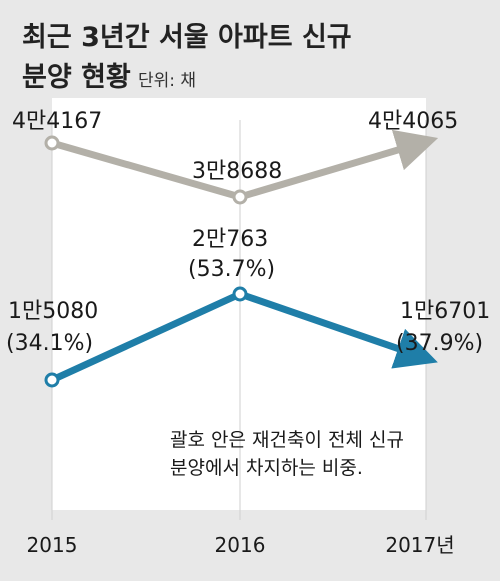 The width and height of the screenshot is (500, 581). I want to click on rebuild-share-2015: (34.1%), so click(49, 343).